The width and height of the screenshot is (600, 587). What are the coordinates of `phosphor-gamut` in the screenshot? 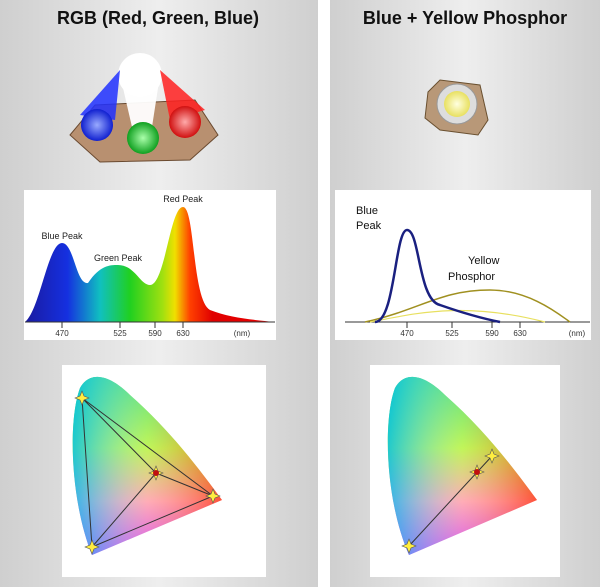 It's located at (462, 465).